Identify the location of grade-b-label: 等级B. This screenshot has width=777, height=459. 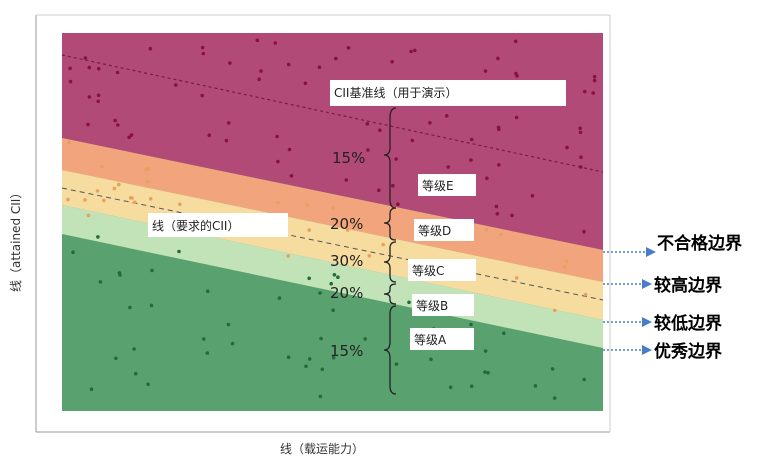
(432, 306).